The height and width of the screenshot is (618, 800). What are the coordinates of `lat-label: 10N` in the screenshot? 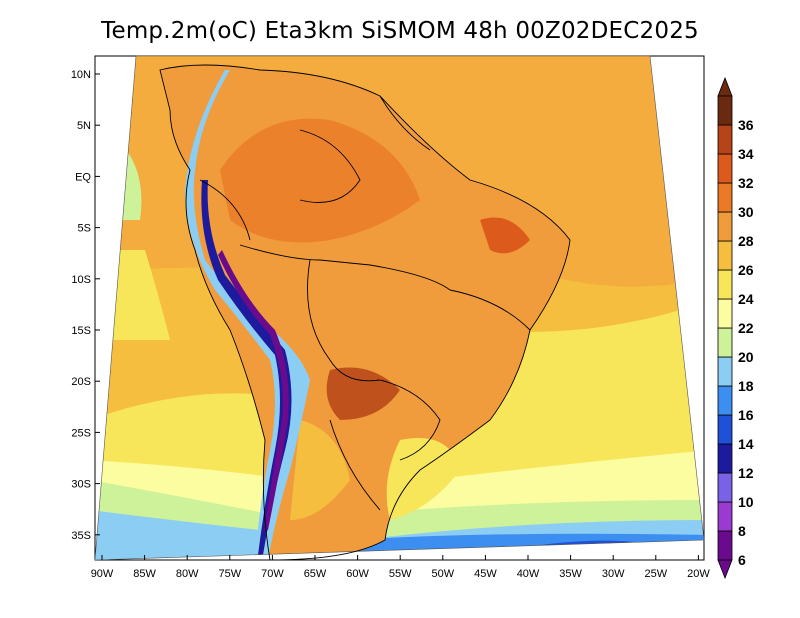 It's located at (81, 75).